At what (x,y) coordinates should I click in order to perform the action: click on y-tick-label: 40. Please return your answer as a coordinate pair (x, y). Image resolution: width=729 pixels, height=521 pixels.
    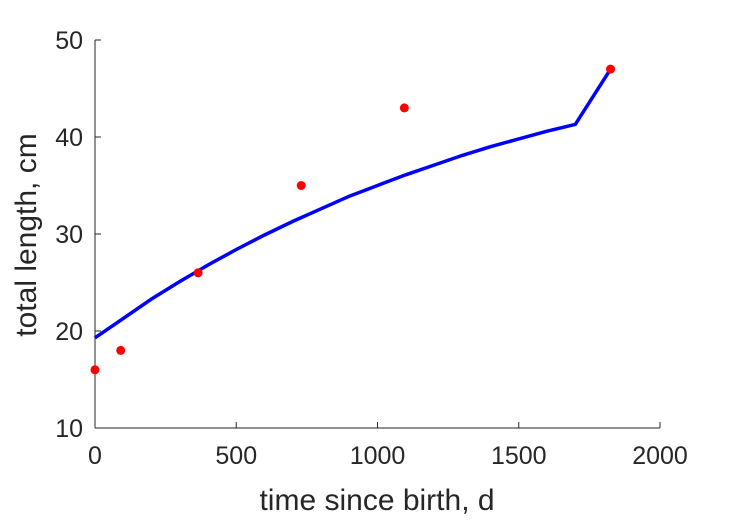
    Looking at the image, I should click on (69, 138).